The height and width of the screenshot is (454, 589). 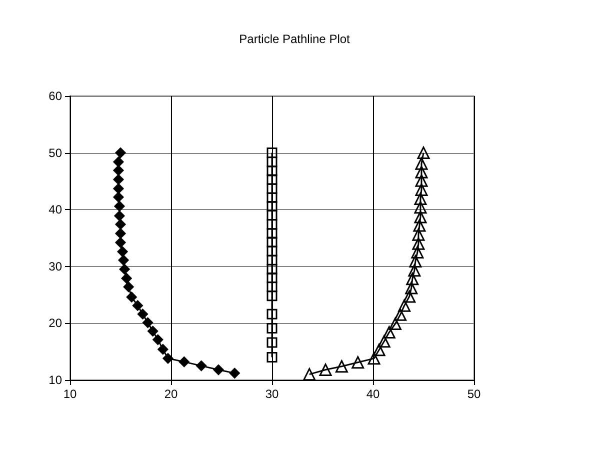 I want to click on y-tick-label: 10, so click(x=55, y=380).